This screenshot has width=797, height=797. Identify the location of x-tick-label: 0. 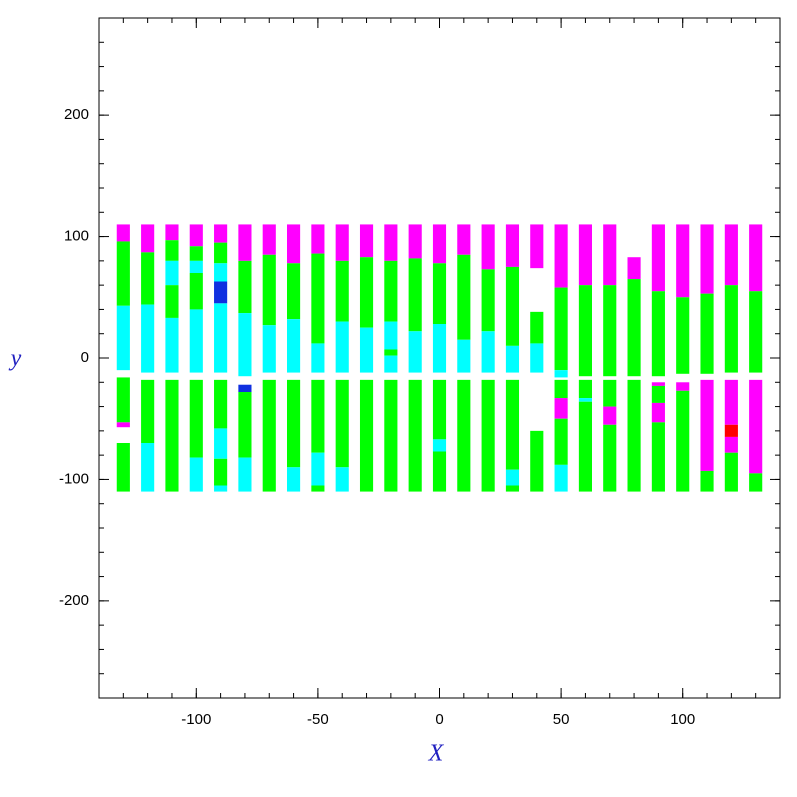
(439, 719).